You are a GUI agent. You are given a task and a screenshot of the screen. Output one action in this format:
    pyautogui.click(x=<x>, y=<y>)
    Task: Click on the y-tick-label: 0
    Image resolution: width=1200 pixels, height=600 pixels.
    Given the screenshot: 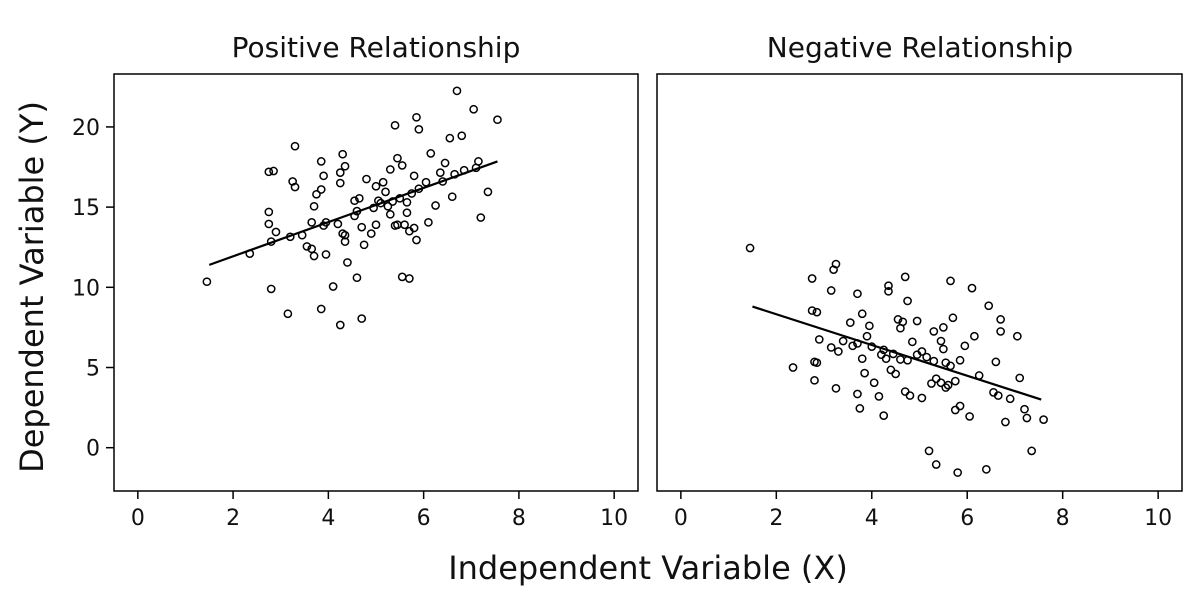 What is the action you would take?
    pyautogui.click(x=93, y=449)
    